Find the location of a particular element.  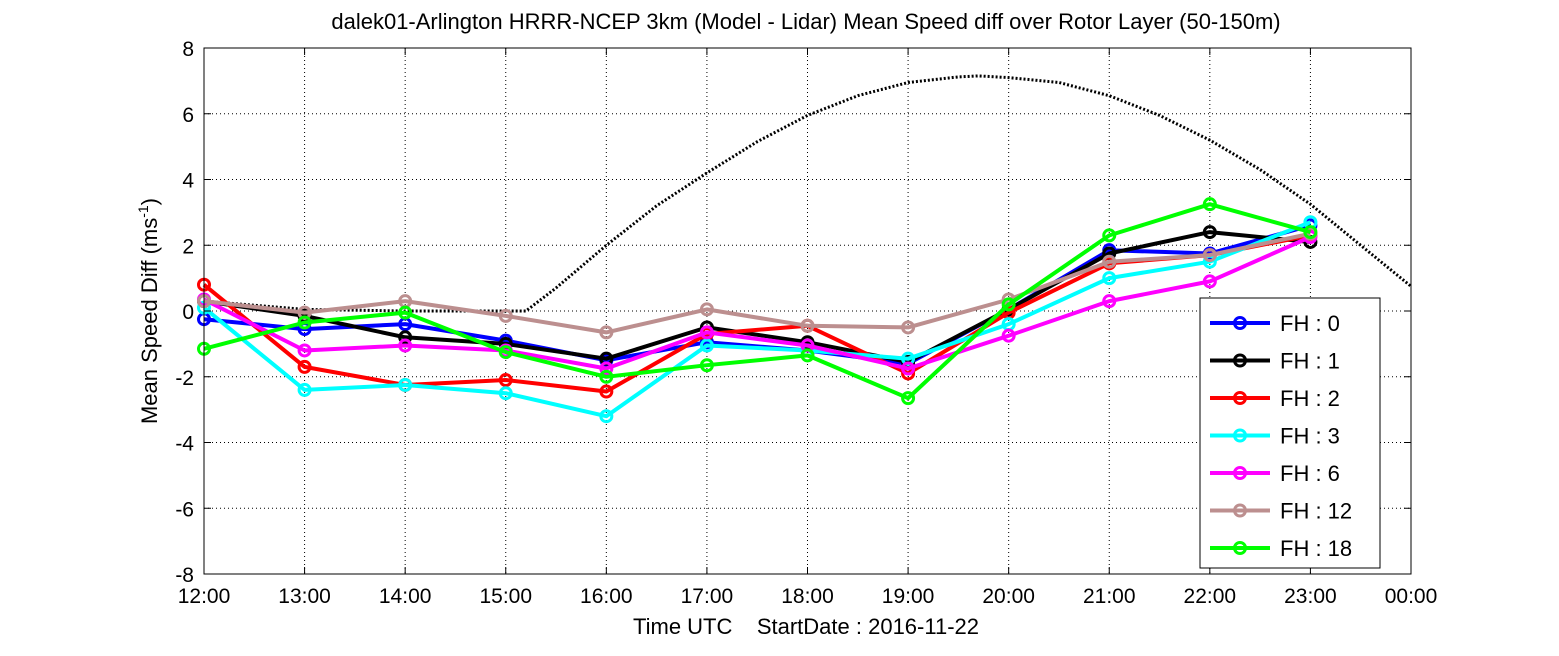

y-tick-label: -4 is located at coordinates (184, 444).